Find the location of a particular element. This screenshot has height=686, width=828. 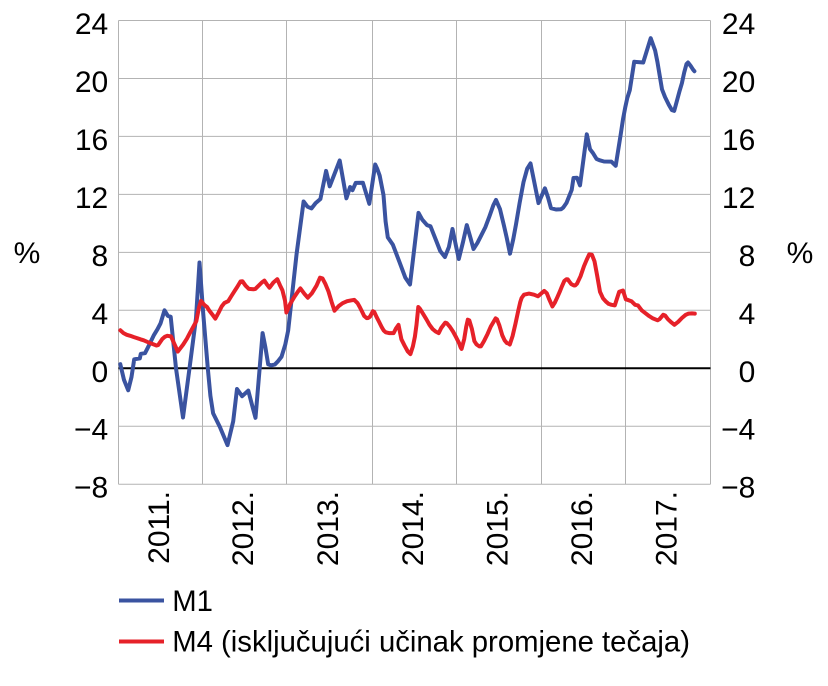

svg-text: 2015. is located at coordinates (498, 528).